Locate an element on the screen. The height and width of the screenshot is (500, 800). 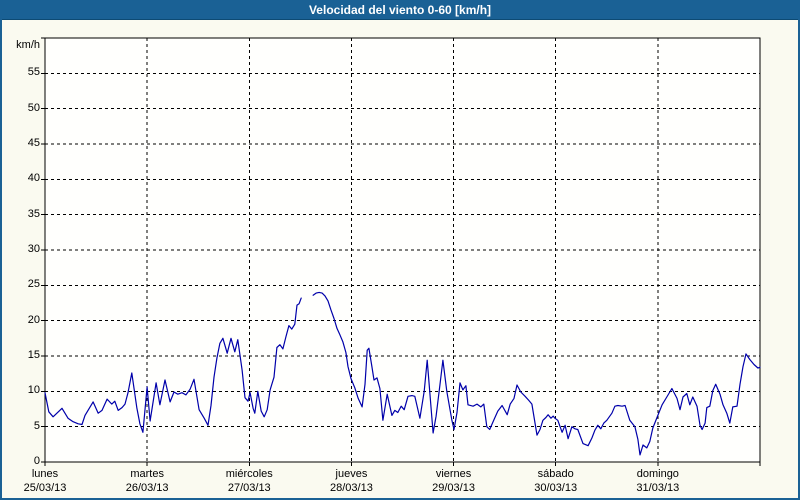
x-day-date-label: 31/03/13 is located at coordinates (658, 488).